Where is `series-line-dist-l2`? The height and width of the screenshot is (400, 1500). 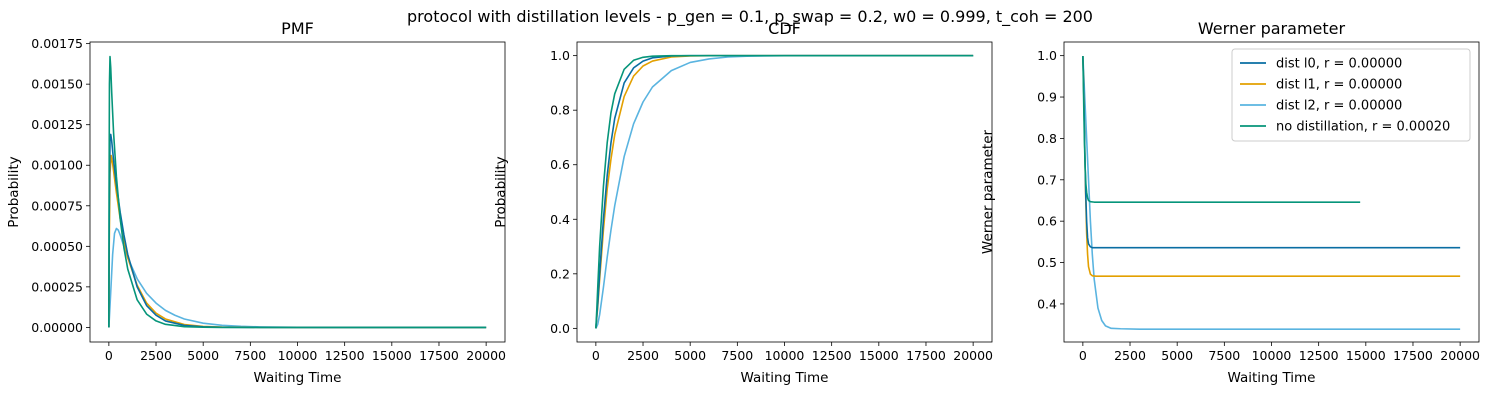 series-line-dist-l2 is located at coordinates (297, 278).